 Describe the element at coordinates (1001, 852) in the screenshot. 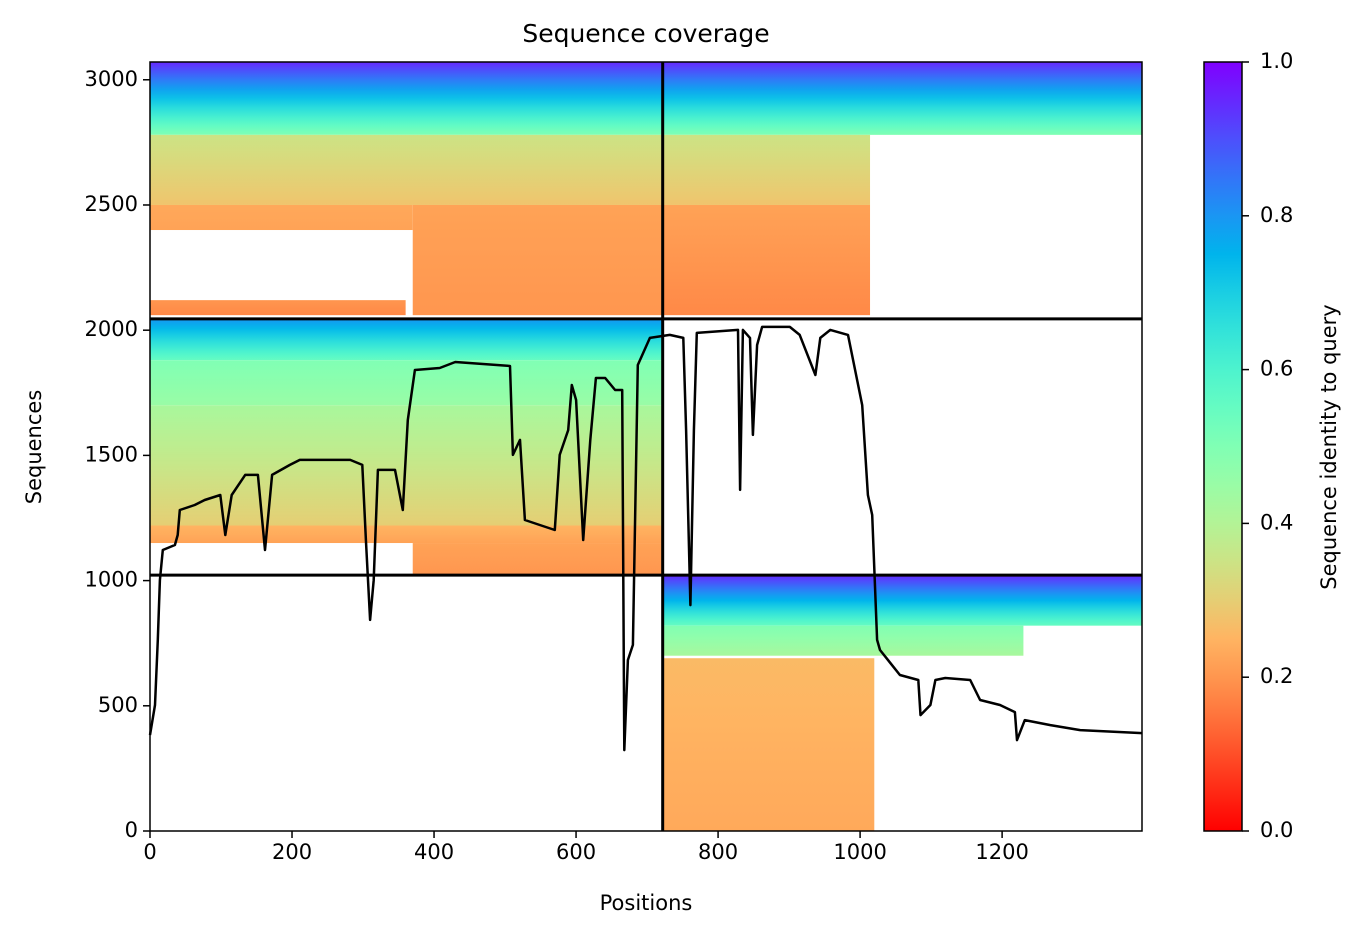

I see `x-tick-label: 1200` at that location.